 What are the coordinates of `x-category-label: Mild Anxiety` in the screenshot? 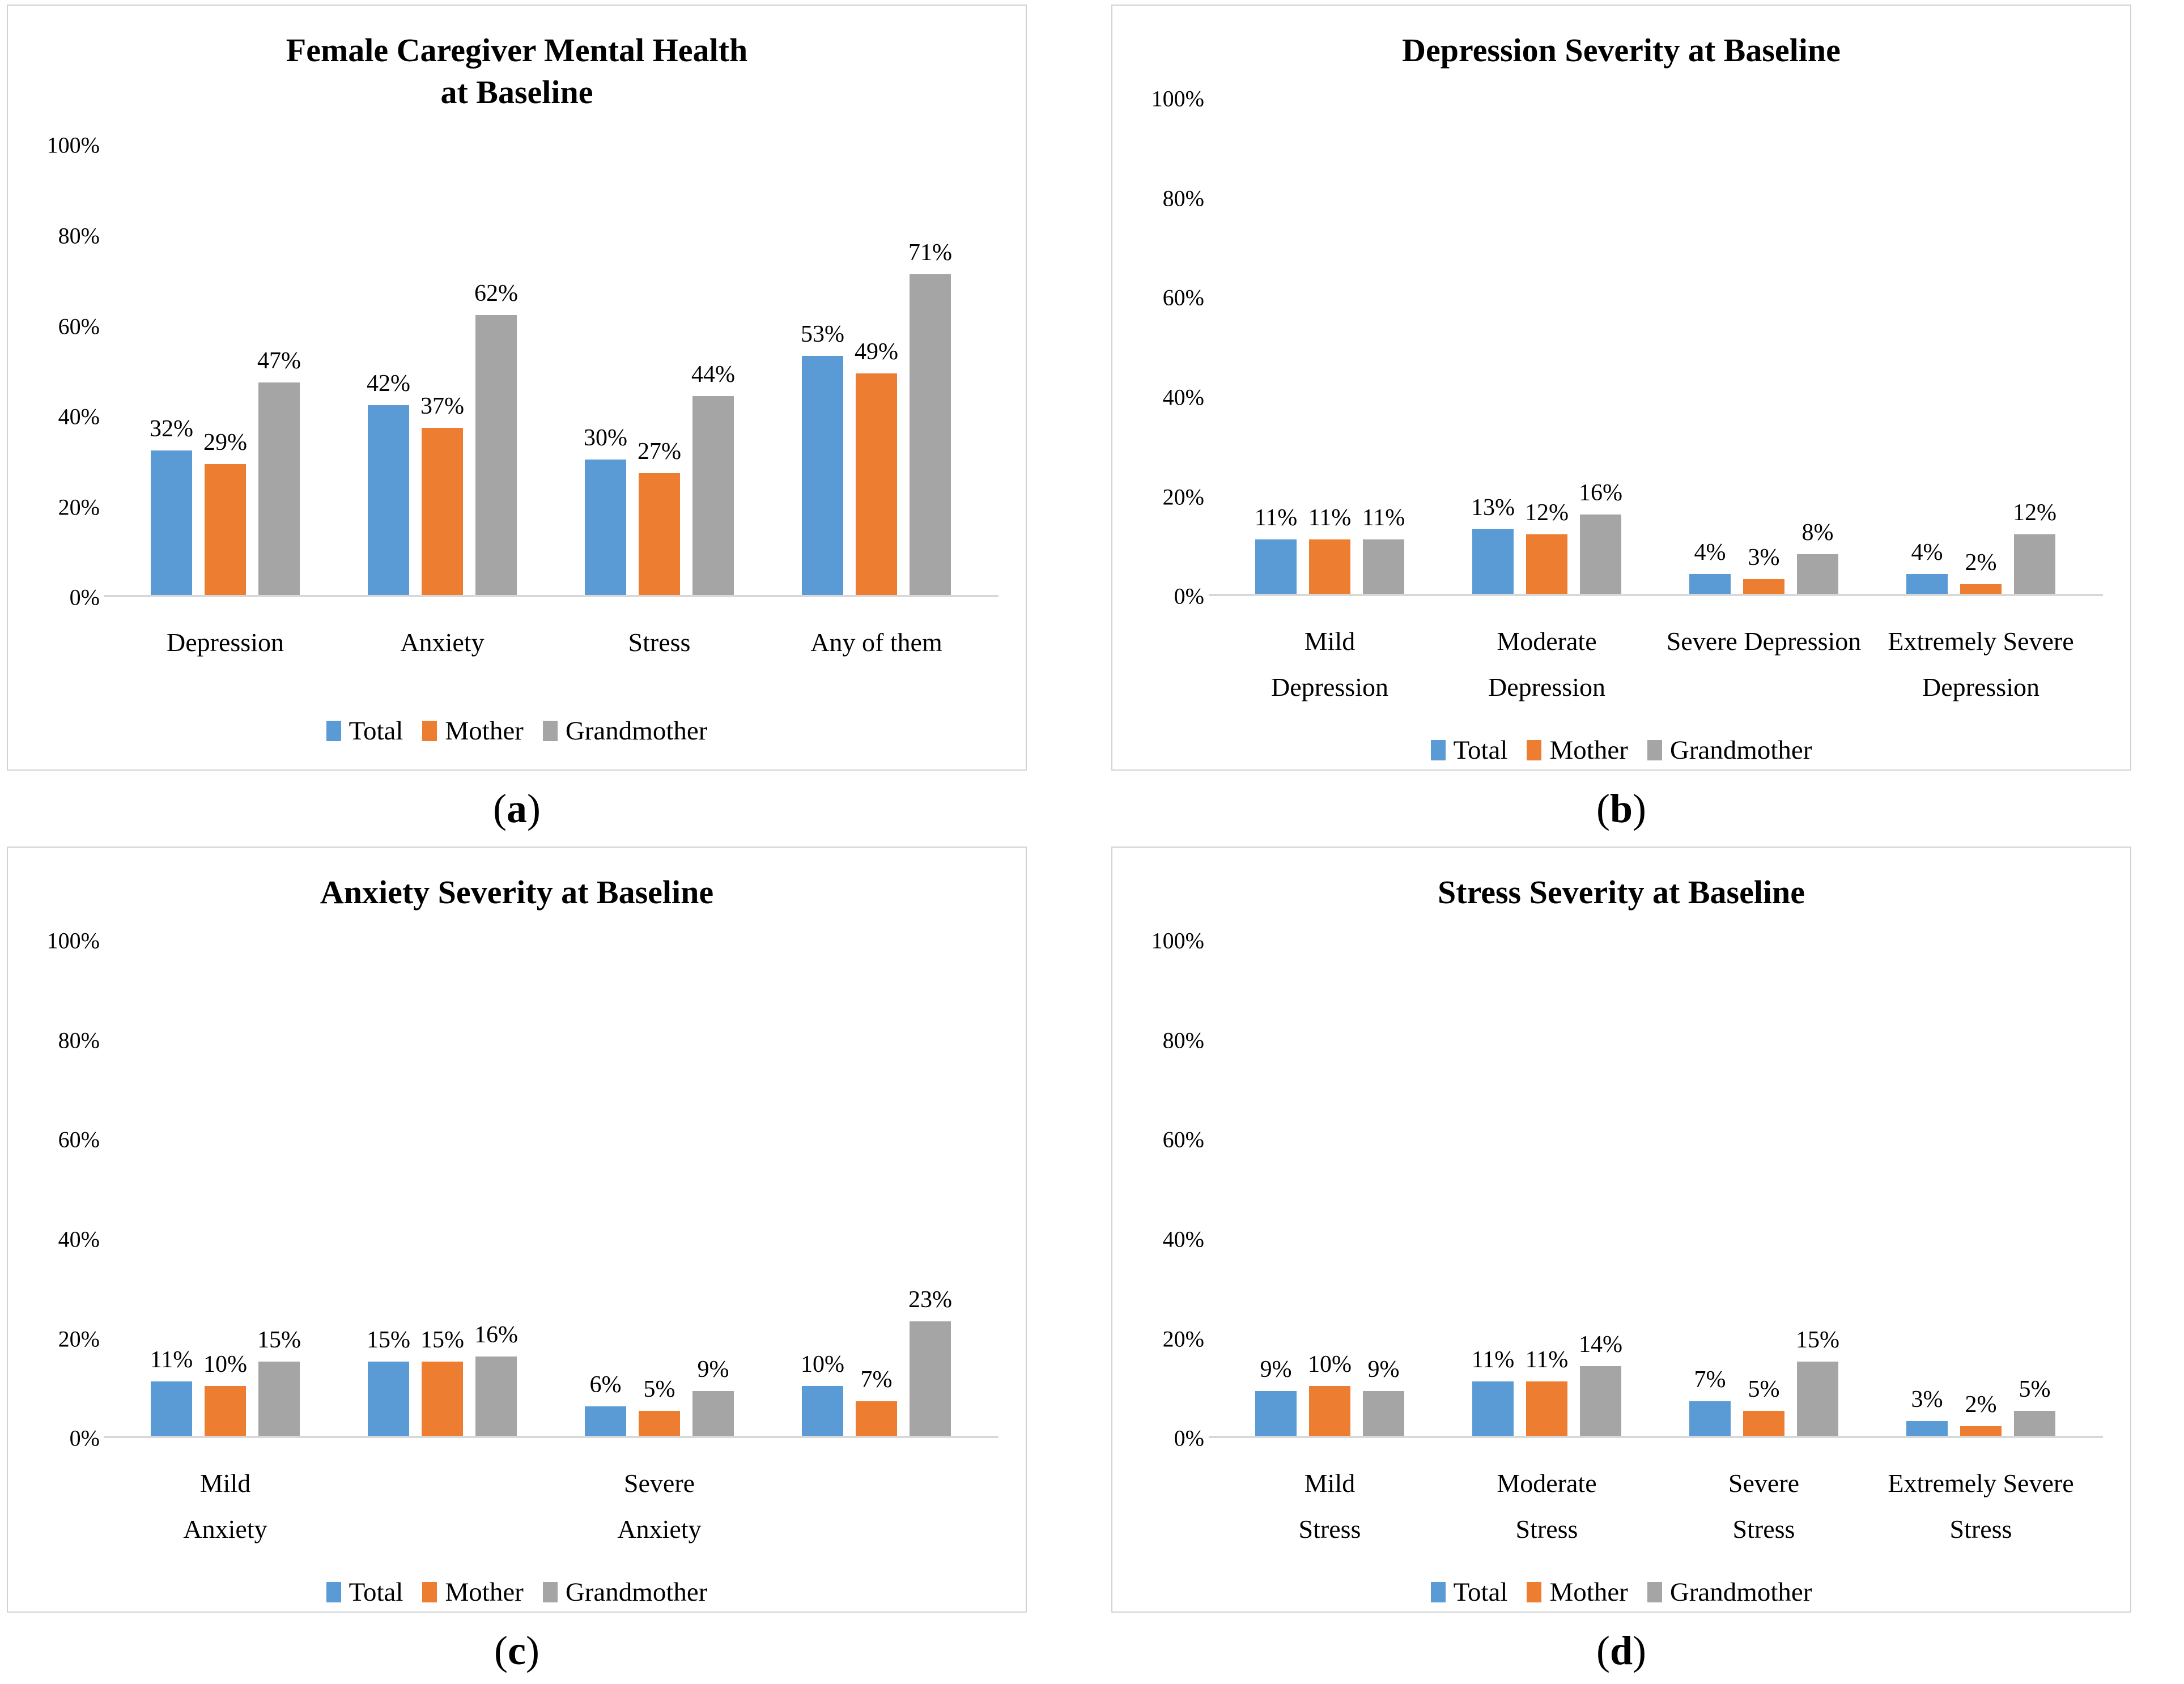 It's located at (225, 1506).